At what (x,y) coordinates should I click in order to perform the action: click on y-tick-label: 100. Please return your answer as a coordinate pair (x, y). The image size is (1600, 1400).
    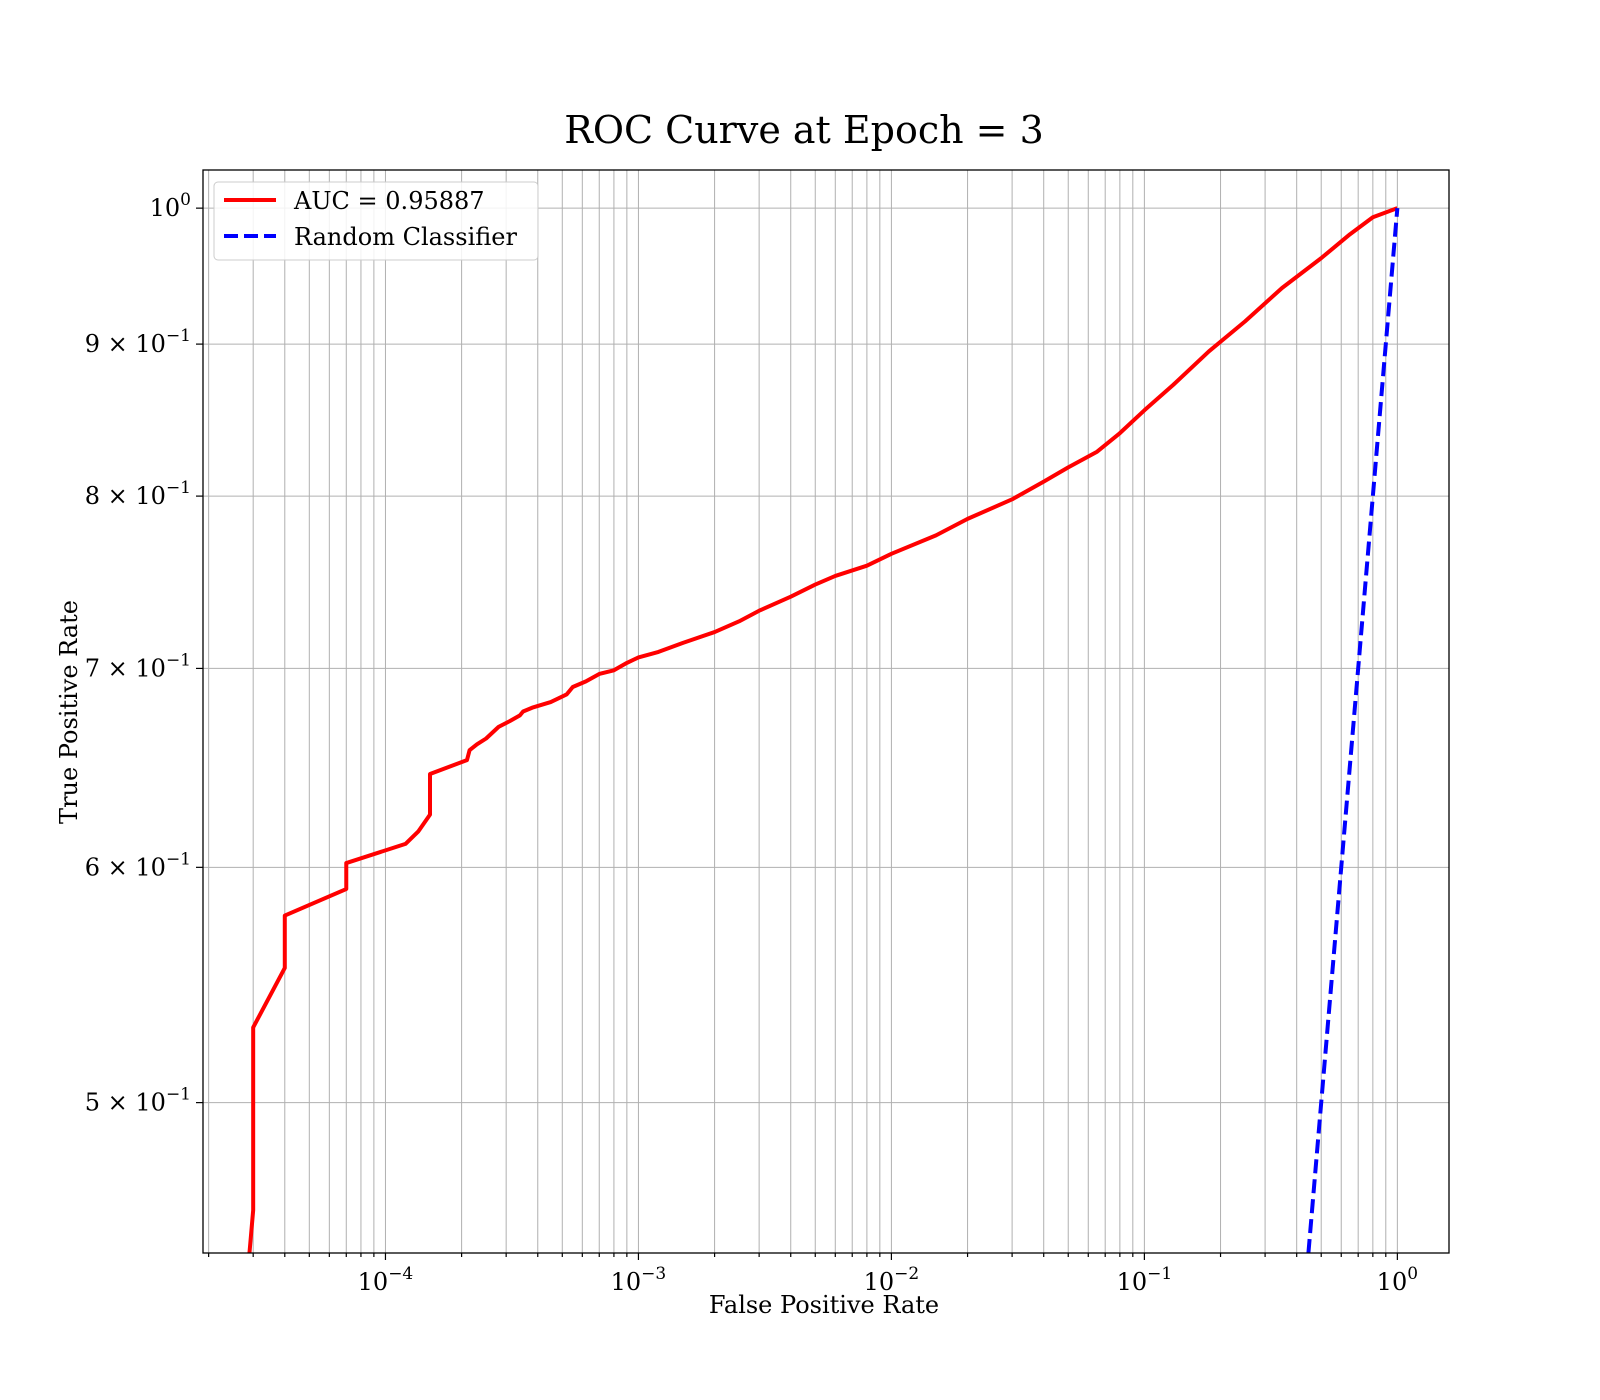
    Looking at the image, I should click on (170, 206).